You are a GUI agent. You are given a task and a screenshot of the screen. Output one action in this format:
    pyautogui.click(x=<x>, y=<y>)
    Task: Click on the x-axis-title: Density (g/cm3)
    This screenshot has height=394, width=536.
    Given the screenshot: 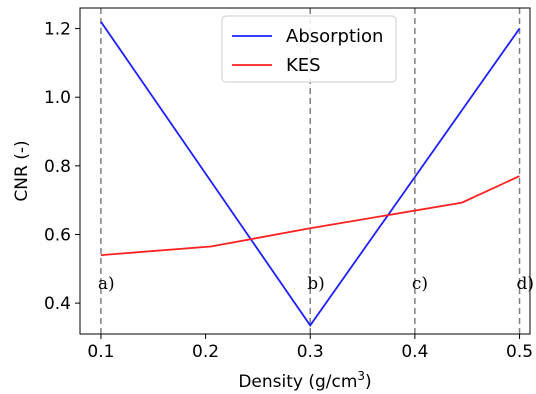 What is the action you would take?
    pyautogui.click(x=304, y=380)
    